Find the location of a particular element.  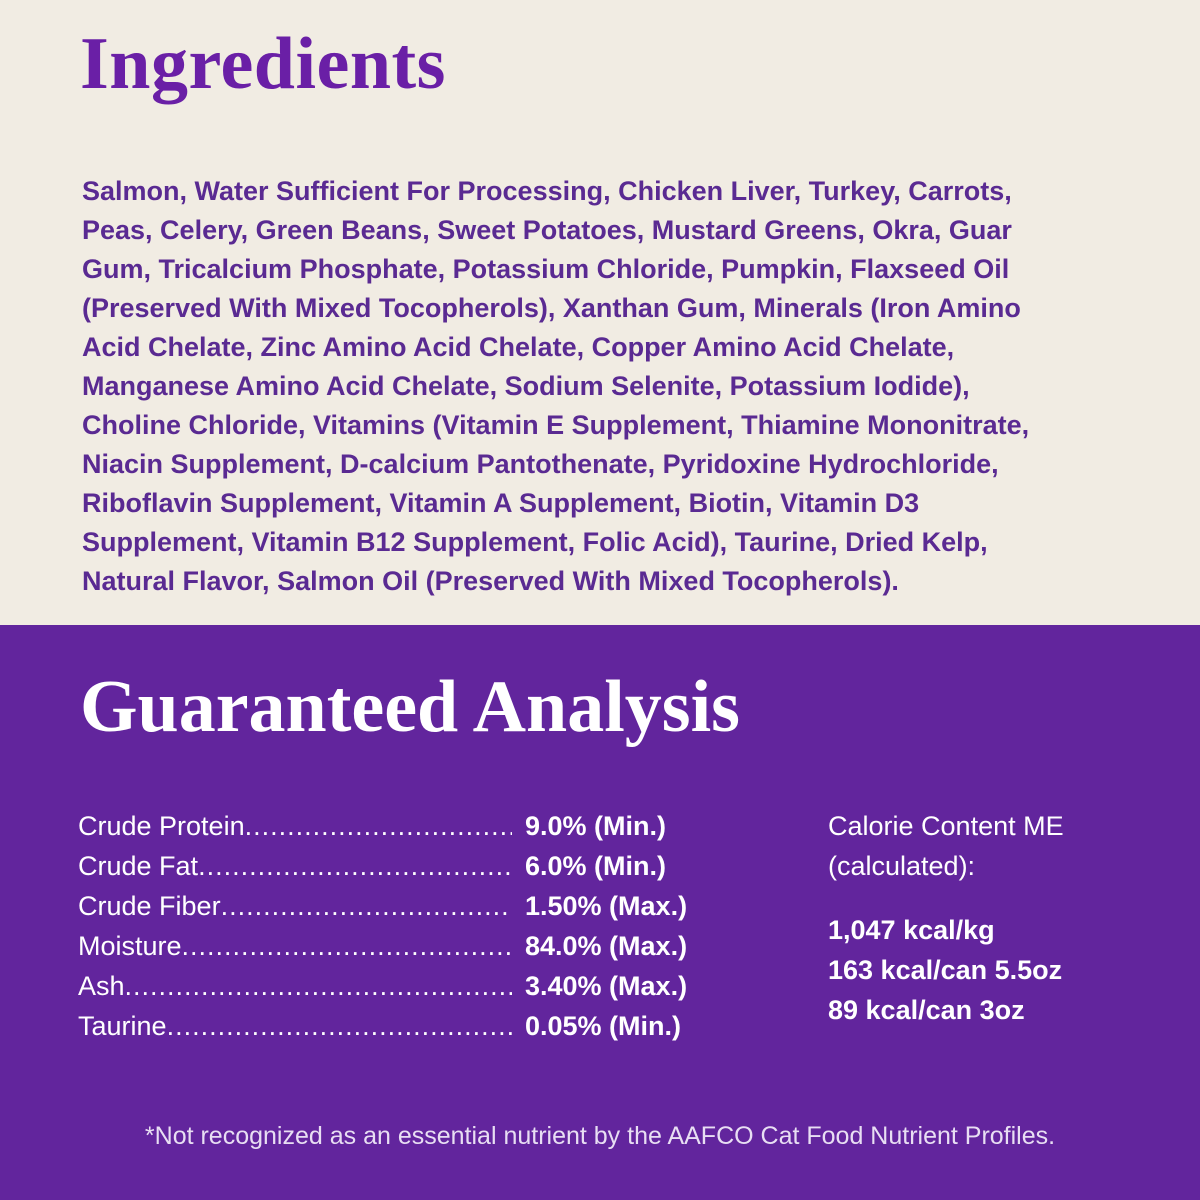

nutrient-label: Taurine is located at coordinates (122, 1026).